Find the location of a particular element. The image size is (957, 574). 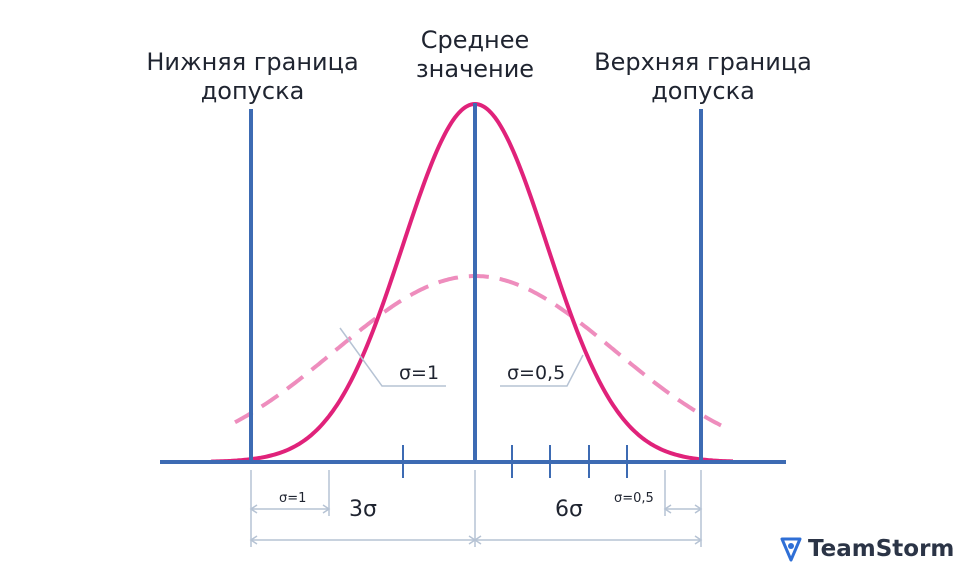

sigma-05-dimension-label: σ=0,5 is located at coordinates (634, 498).